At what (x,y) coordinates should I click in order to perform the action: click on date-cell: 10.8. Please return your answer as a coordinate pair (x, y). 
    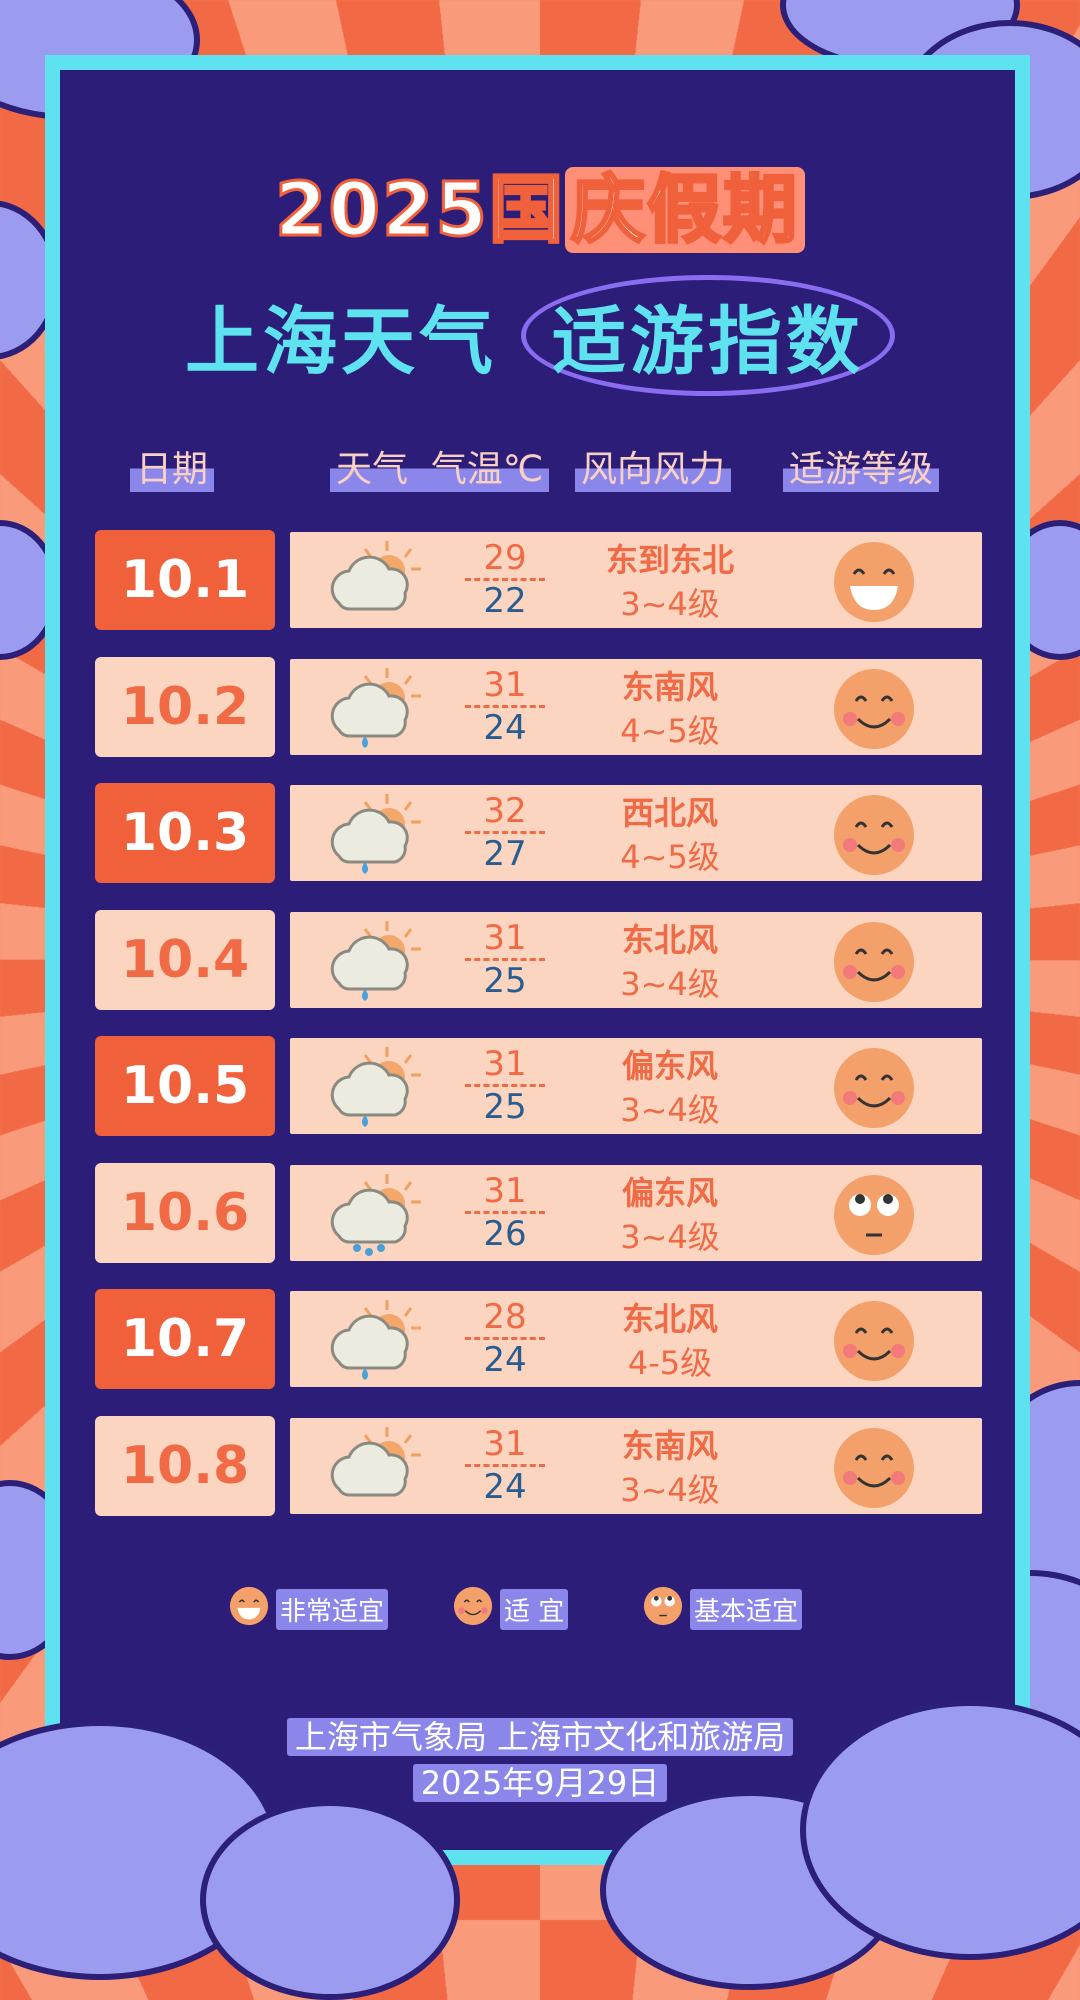
    Looking at the image, I should click on (185, 1465).